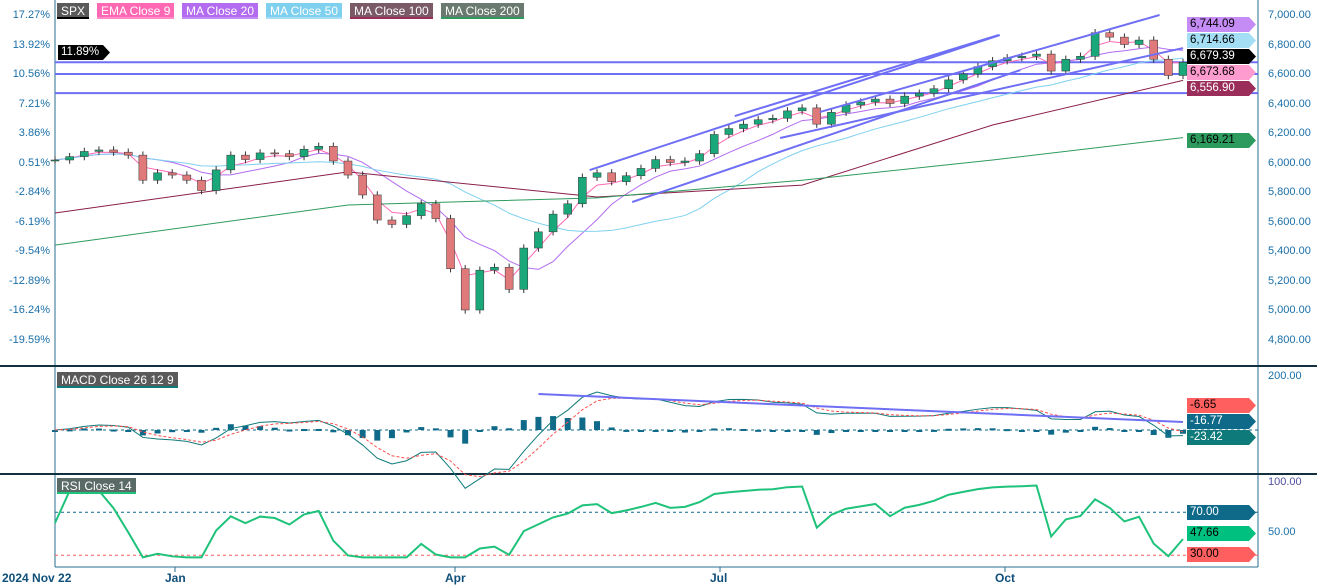 This screenshot has width=1317, height=587. What do you see at coordinates (220, 11) in the screenshot?
I see `legend-item: MA Close 20` at bounding box center [220, 11].